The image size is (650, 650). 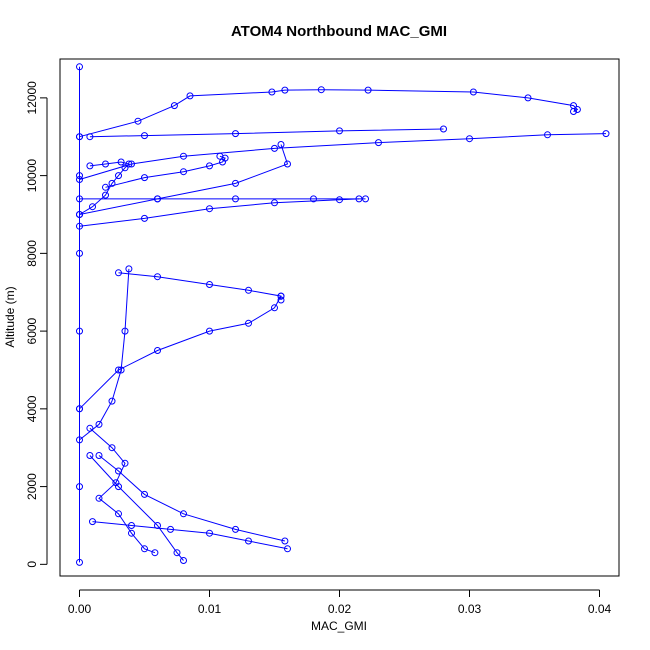 I want to click on y-tick-label: 8000, so click(x=32, y=253).